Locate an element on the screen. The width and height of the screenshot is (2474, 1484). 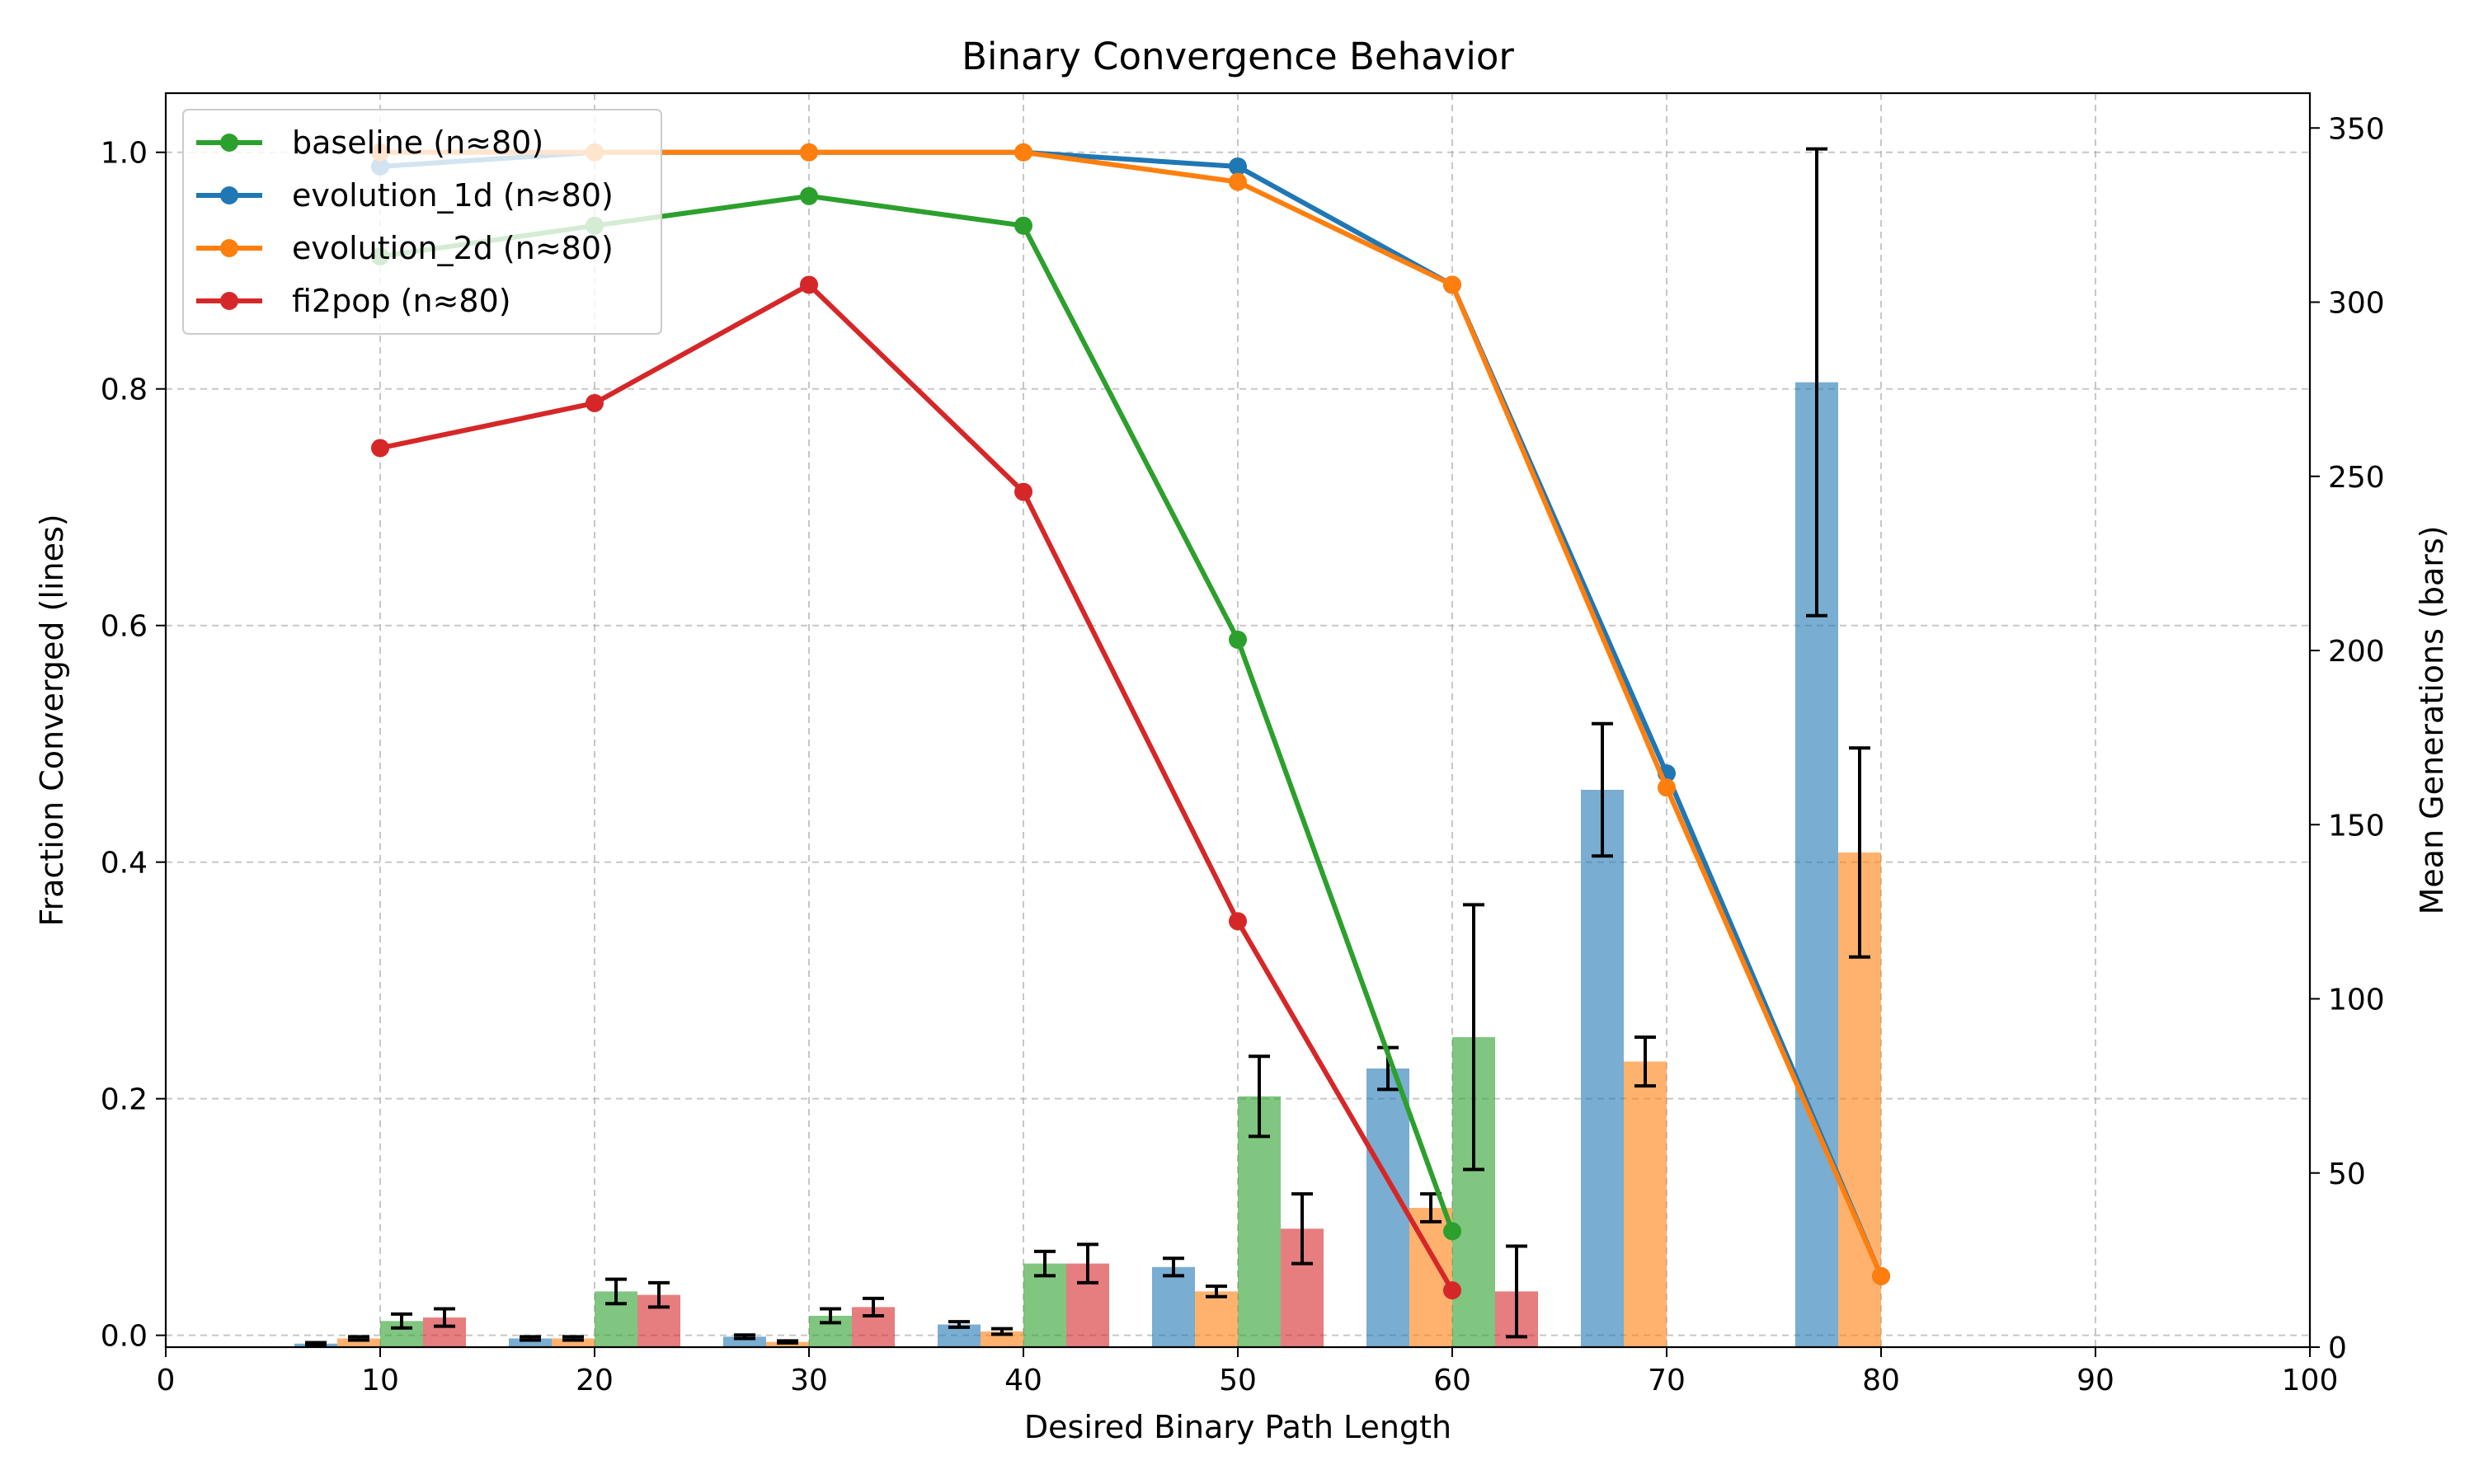
x-tick-label: 60 is located at coordinates (1452, 1380).